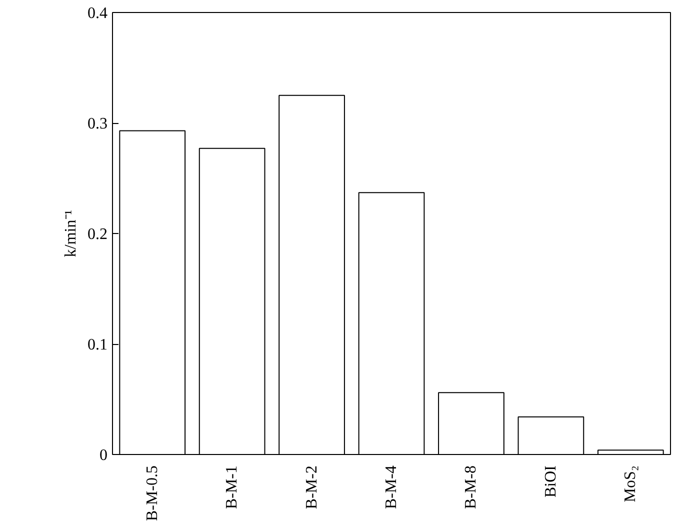 The height and width of the screenshot is (524, 700). What do you see at coordinates (71, 234) in the screenshot?
I see `y-axis-title: k/min⁻¹` at bounding box center [71, 234].